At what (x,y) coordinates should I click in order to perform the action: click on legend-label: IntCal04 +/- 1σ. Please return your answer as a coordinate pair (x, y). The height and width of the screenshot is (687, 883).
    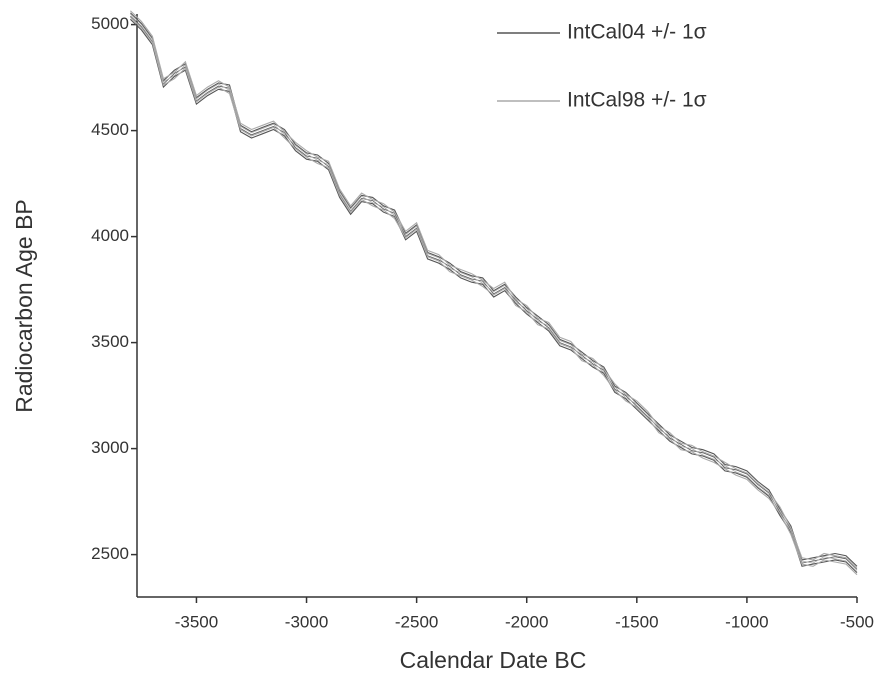
    Looking at the image, I should click on (637, 32).